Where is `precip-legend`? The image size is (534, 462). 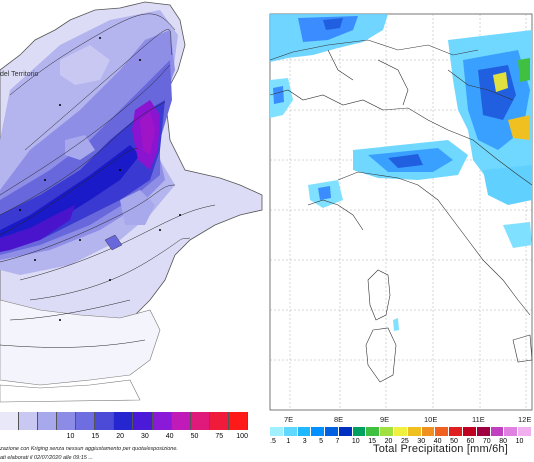
precip-legend is located at coordinates (401, 431).